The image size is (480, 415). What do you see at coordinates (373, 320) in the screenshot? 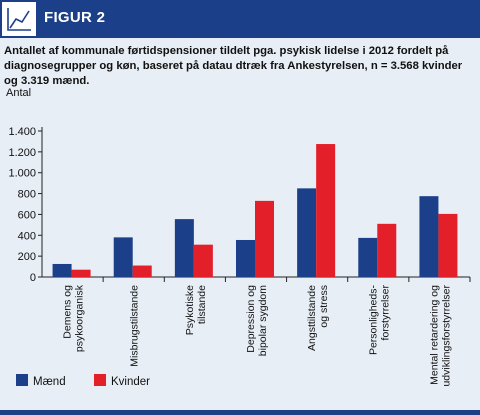
I see `x-category-label: Personligheds-` at bounding box center [373, 320].